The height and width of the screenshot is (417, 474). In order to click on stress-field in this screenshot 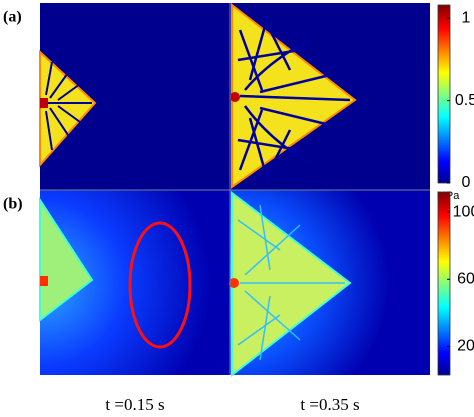, I will do `click(66, 259)`.